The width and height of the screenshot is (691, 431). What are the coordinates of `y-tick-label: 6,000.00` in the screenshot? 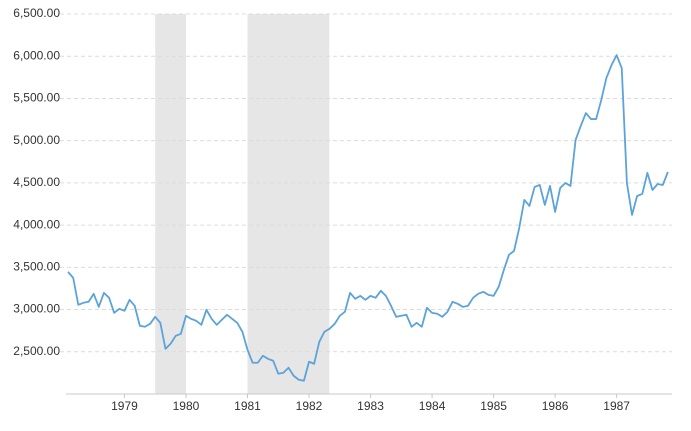 It's located at (36, 55).